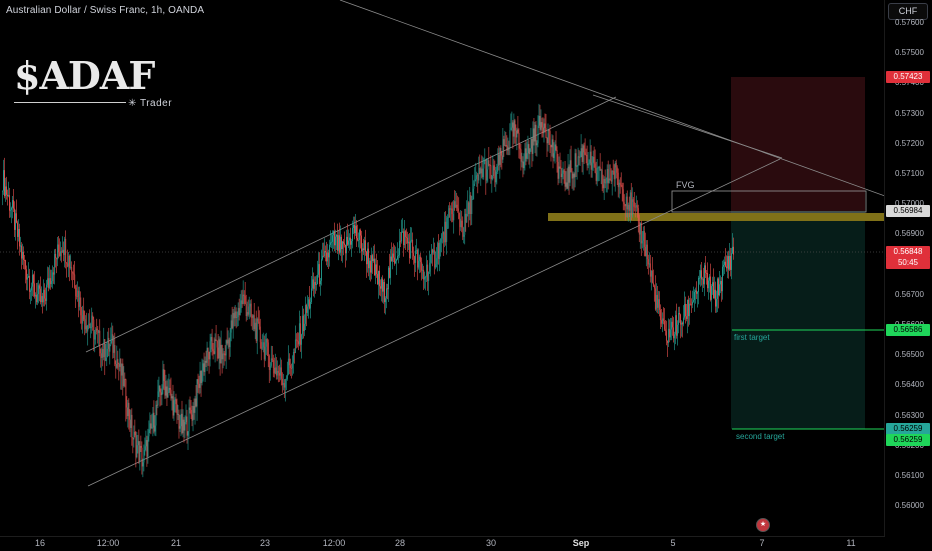  Describe the element at coordinates (442, 543) in the screenshot. I see `time-axis` at that location.